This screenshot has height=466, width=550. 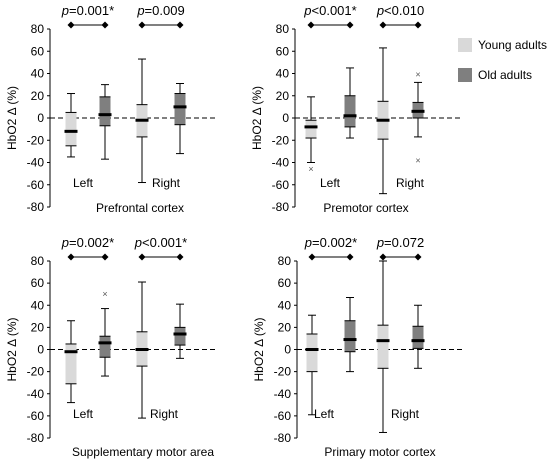 I want to click on panel2-y-tick-label: -60, so click(x=281, y=185).